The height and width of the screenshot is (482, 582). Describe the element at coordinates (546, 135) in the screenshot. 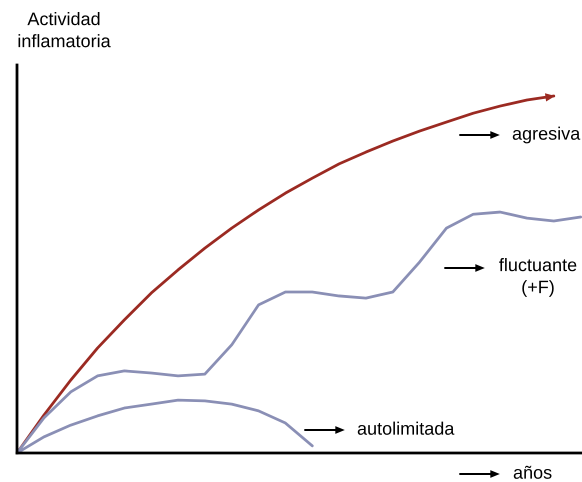

I see `series-label: agresiva` at that location.